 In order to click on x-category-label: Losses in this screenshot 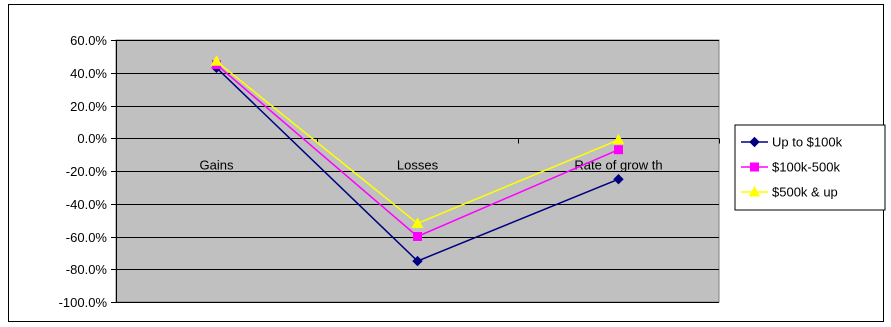, I will do `click(418, 165)`.